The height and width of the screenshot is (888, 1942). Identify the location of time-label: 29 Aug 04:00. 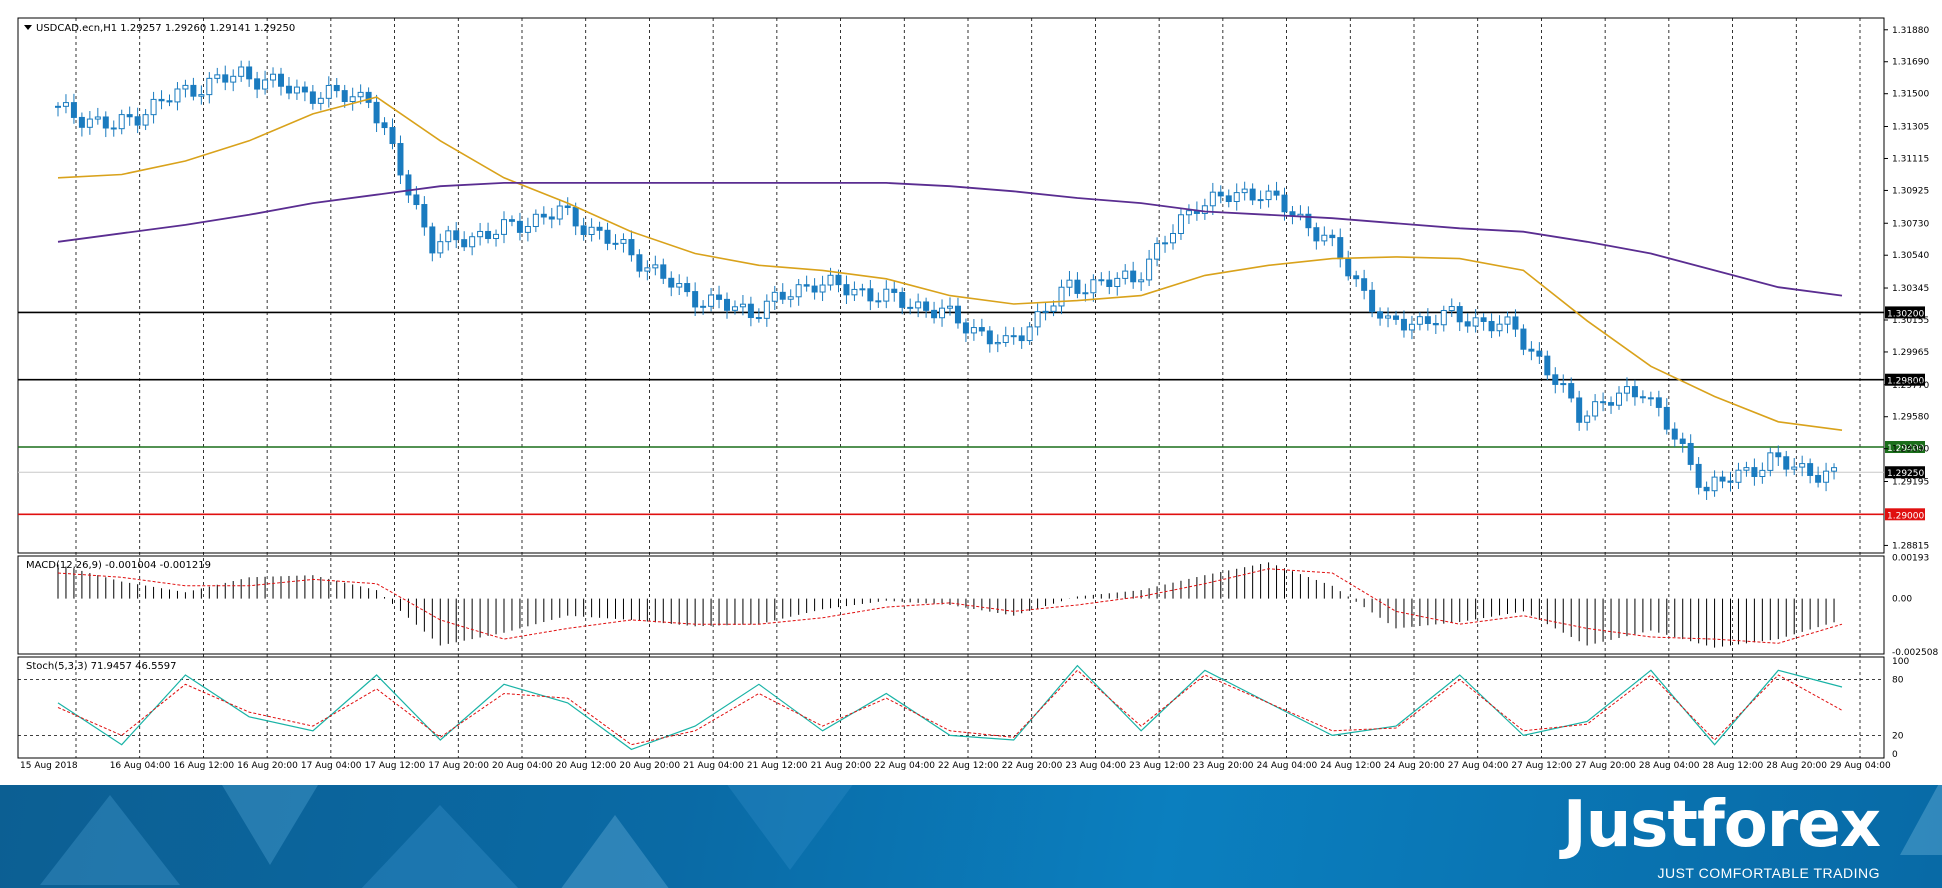
(1860, 766).